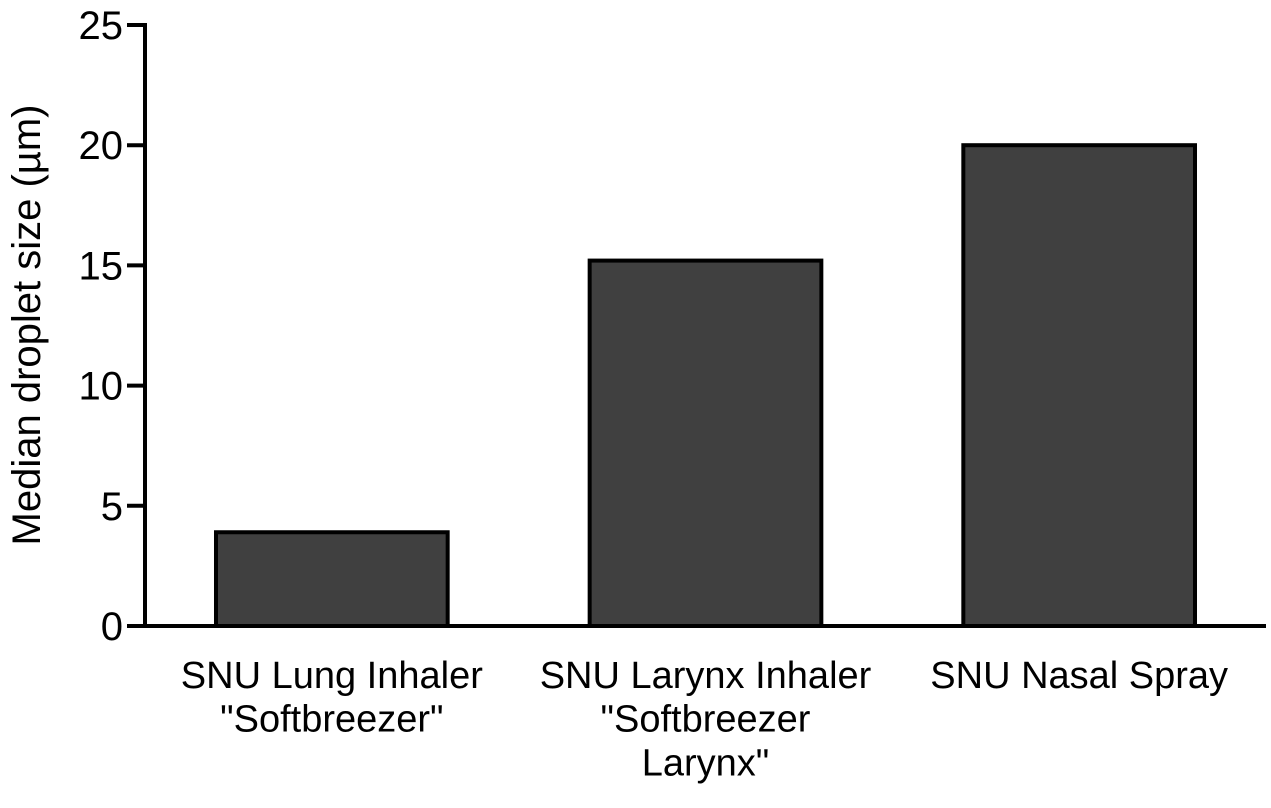  What do you see at coordinates (112, 507) in the screenshot?
I see `y-tick-label: 5` at bounding box center [112, 507].